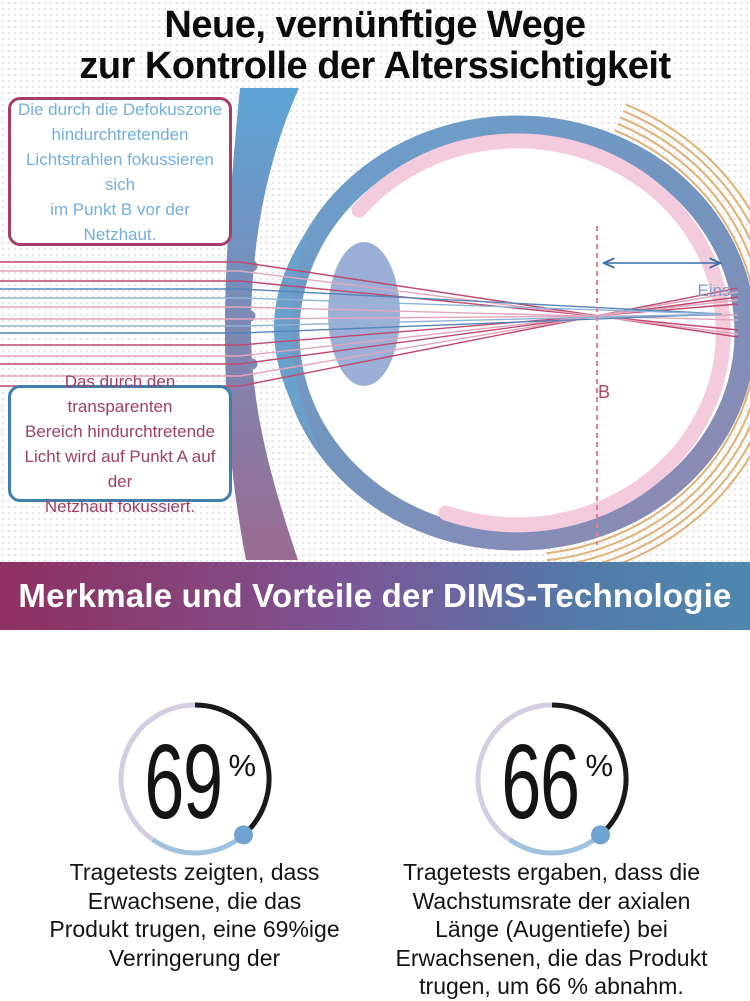 The width and height of the screenshot is (750, 1001). I want to click on donut-chart-69: 69 %, so click(195, 779).